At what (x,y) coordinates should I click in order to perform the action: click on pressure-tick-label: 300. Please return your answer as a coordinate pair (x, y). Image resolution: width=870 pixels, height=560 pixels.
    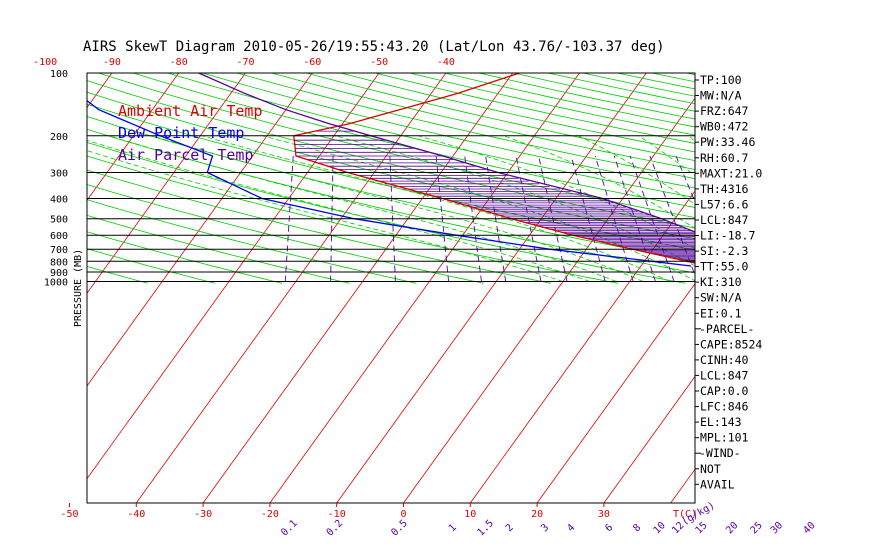
    Looking at the image, I should click on (59, 174).